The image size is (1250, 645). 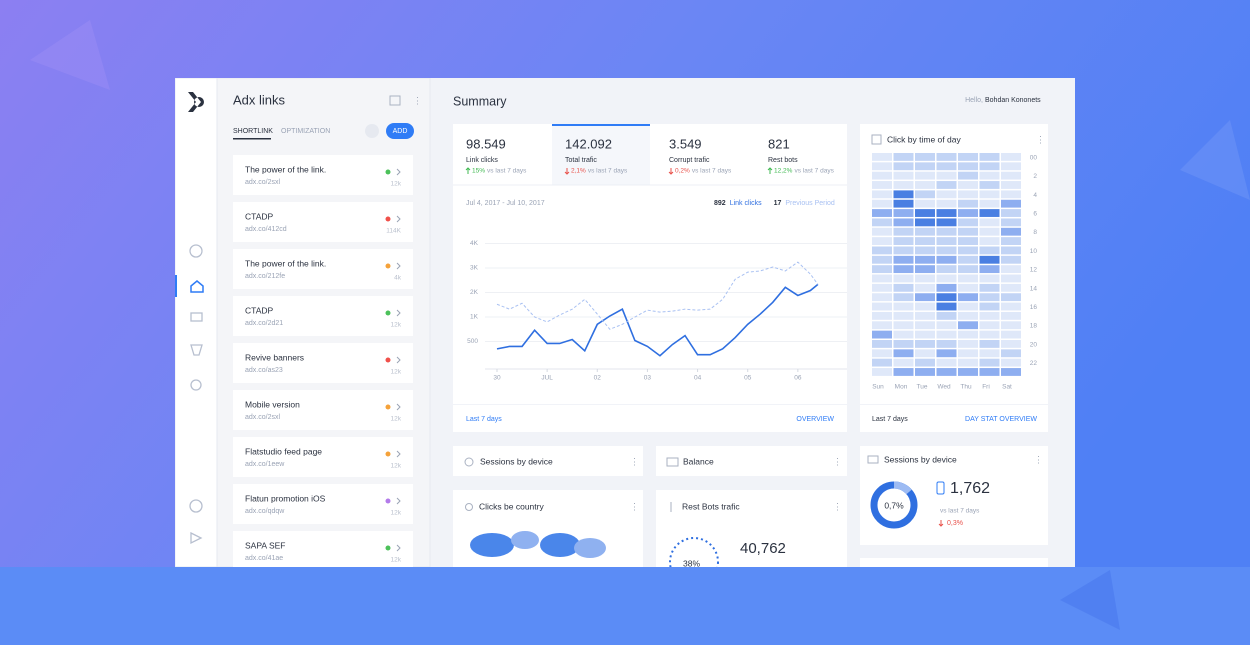 I want to click on heatmap-card, so click(x=954, y=264).